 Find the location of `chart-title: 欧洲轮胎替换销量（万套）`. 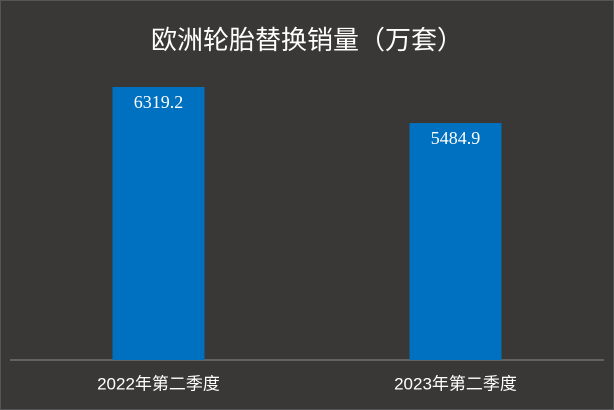

chart-title: 欧洲轮胎替换销量（万套） is located at coordinates (307, 40).